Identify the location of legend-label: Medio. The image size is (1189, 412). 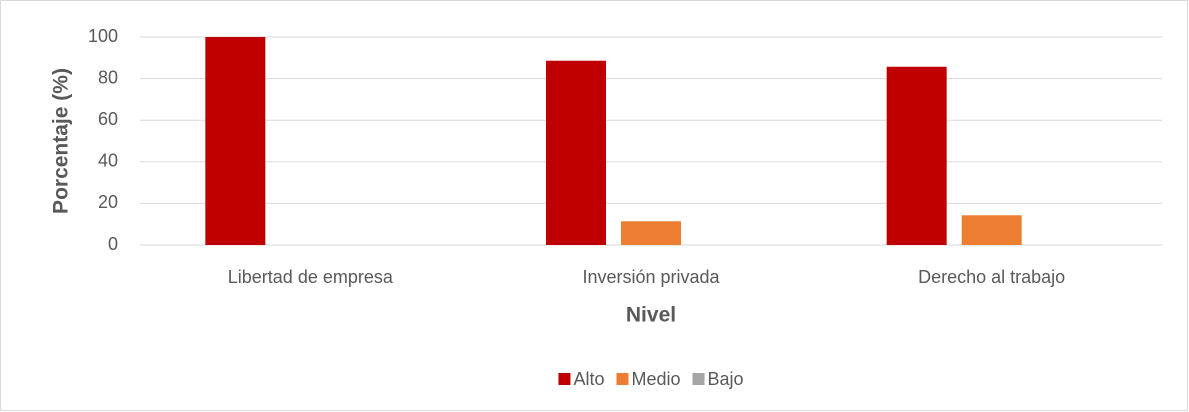
(655, 379).